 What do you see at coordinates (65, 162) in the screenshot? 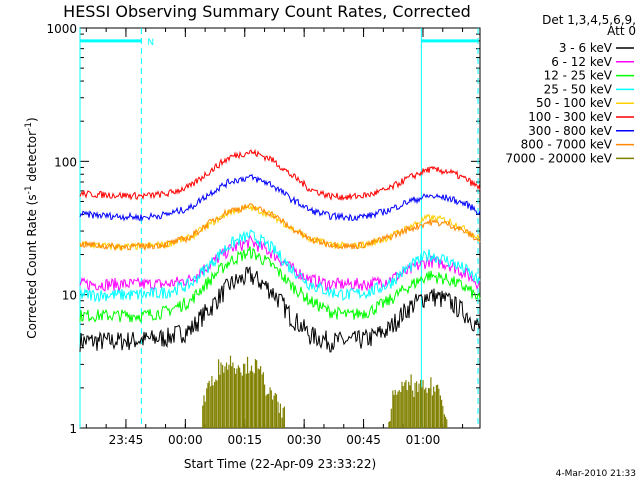
I see `y-tick-label: 100` at bounding box center [65, 162].